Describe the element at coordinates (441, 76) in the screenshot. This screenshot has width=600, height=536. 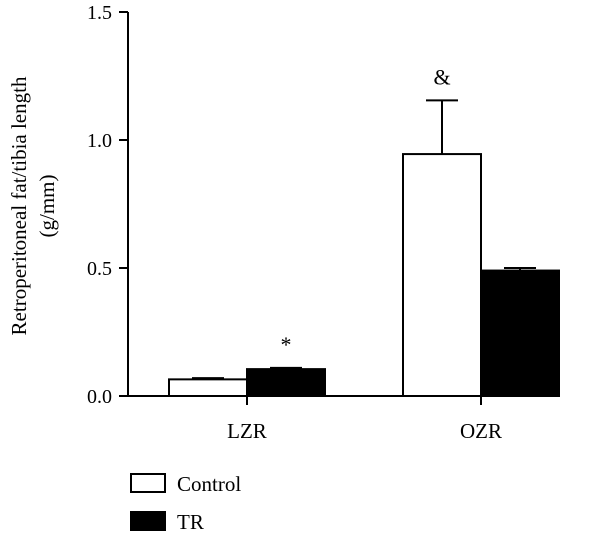
I see `significance-annotation: &` at that location.